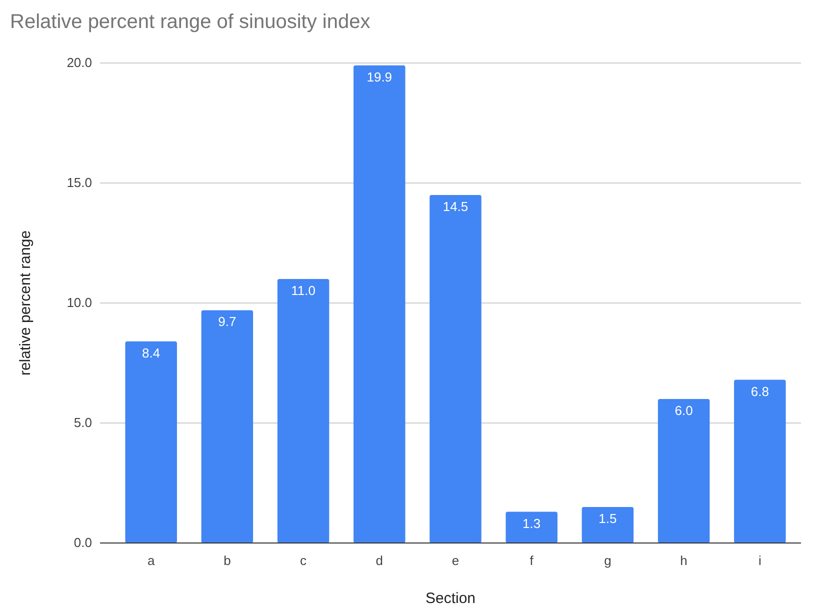  What do you see at coordinates (79, 62) in the screenshot?
I see `y-tick-label: 20.0` at bounding box center [79, 62].